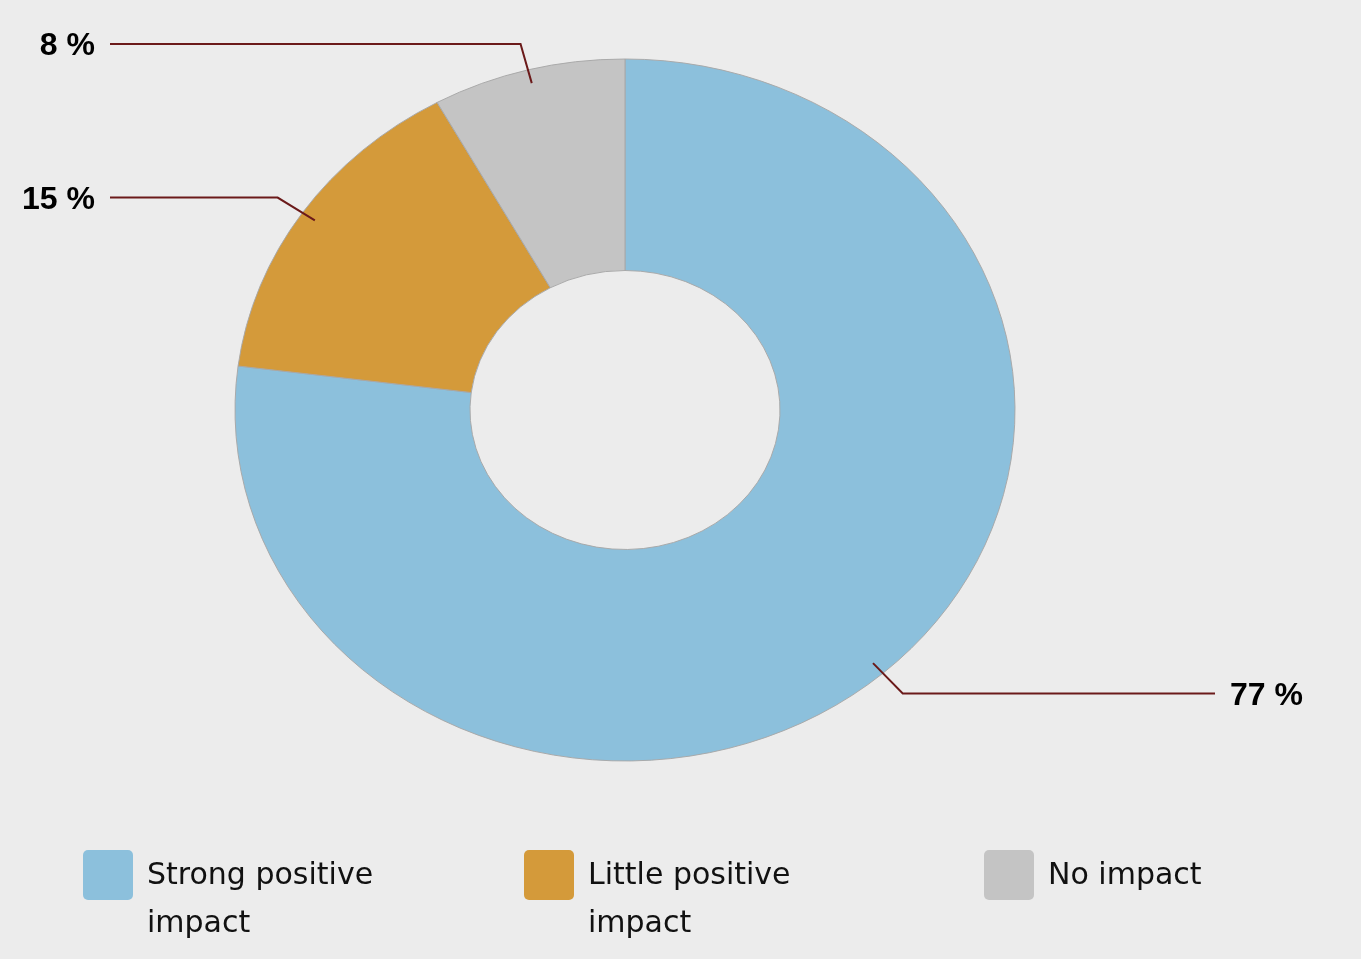 This screenshot has width=1361, height=959. Describe the element at coordinates (1266, 693) in the screenshot. I see `data-label: 77 %` at that location.